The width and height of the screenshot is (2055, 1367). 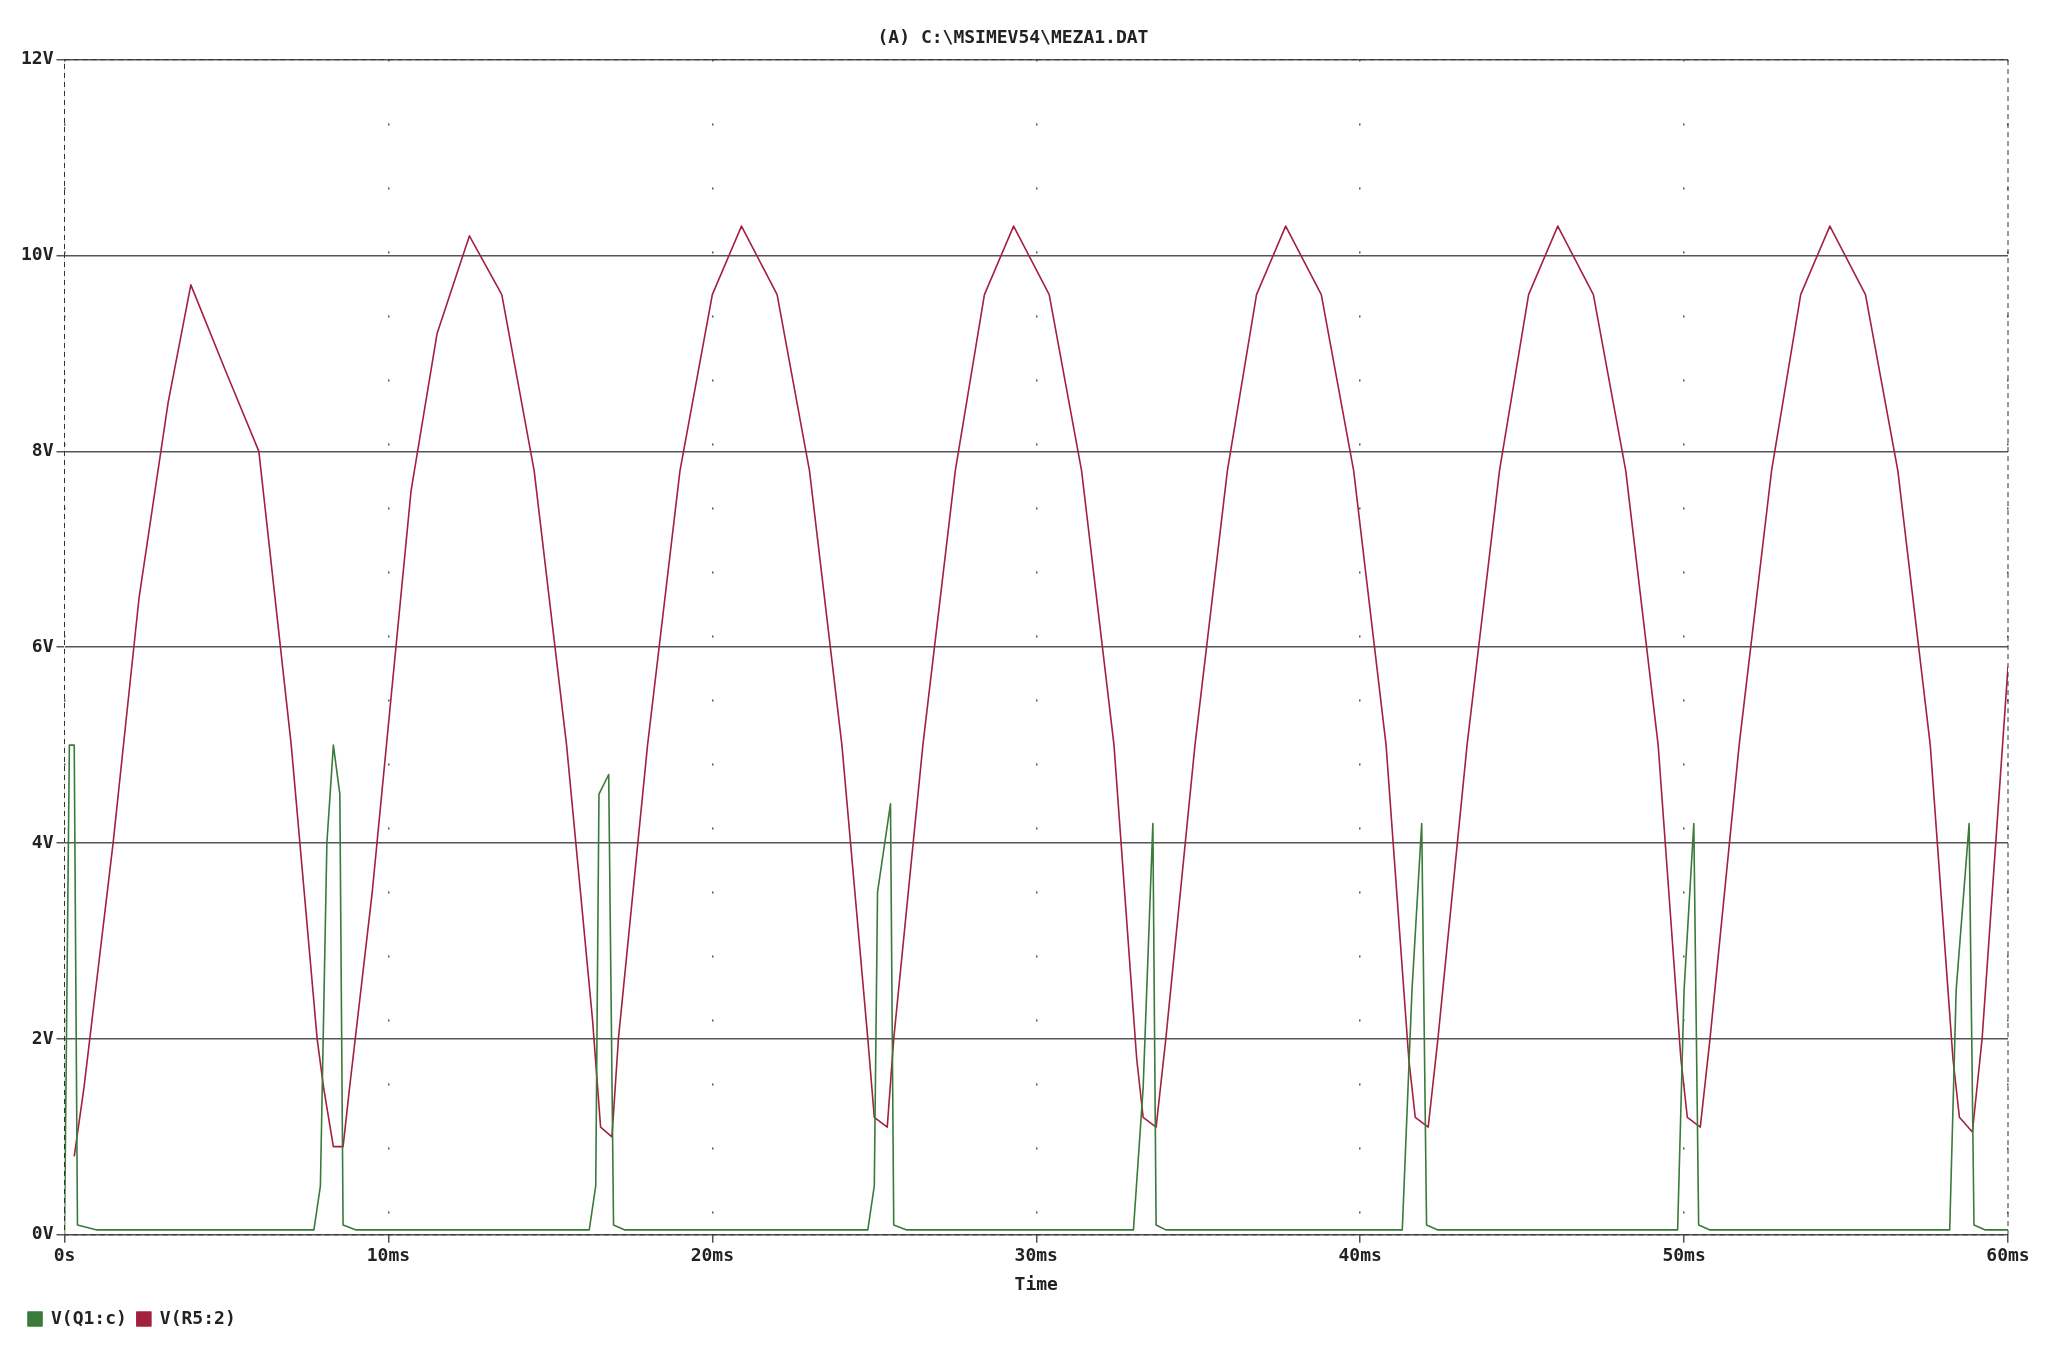 What do you see at coordinates (37, 254) in the screenshot?
I see `y-tick-label: 10V` at bounding box center [37, 254].